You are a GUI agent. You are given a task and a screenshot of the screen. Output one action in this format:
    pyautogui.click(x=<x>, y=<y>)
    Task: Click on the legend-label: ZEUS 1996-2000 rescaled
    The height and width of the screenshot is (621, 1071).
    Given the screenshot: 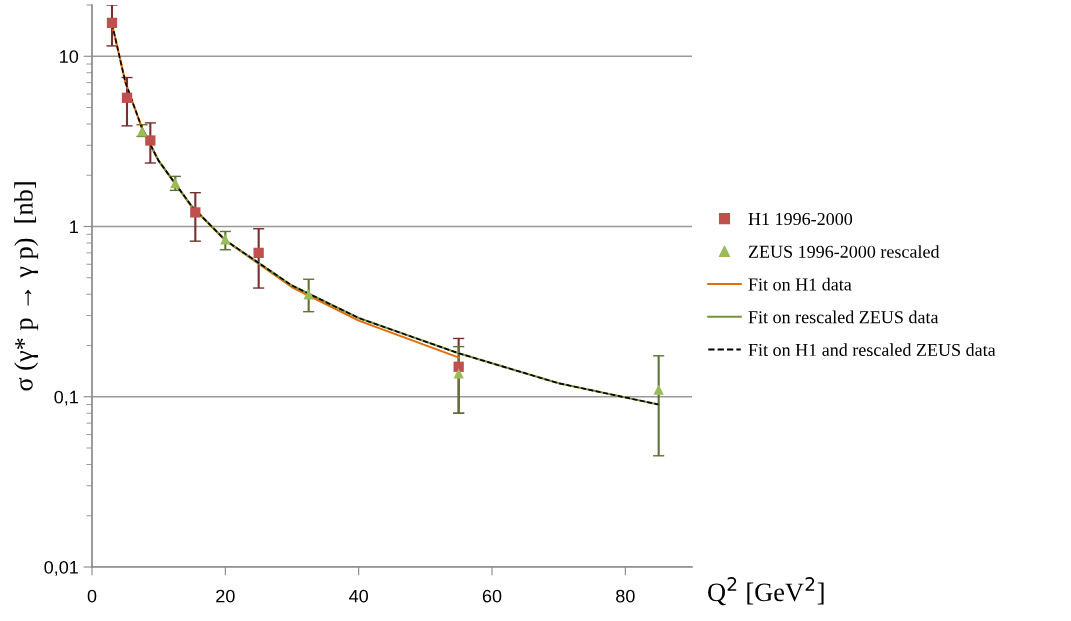 What is the action you would take?
    pyautogui.click(x=844, y=251)
    